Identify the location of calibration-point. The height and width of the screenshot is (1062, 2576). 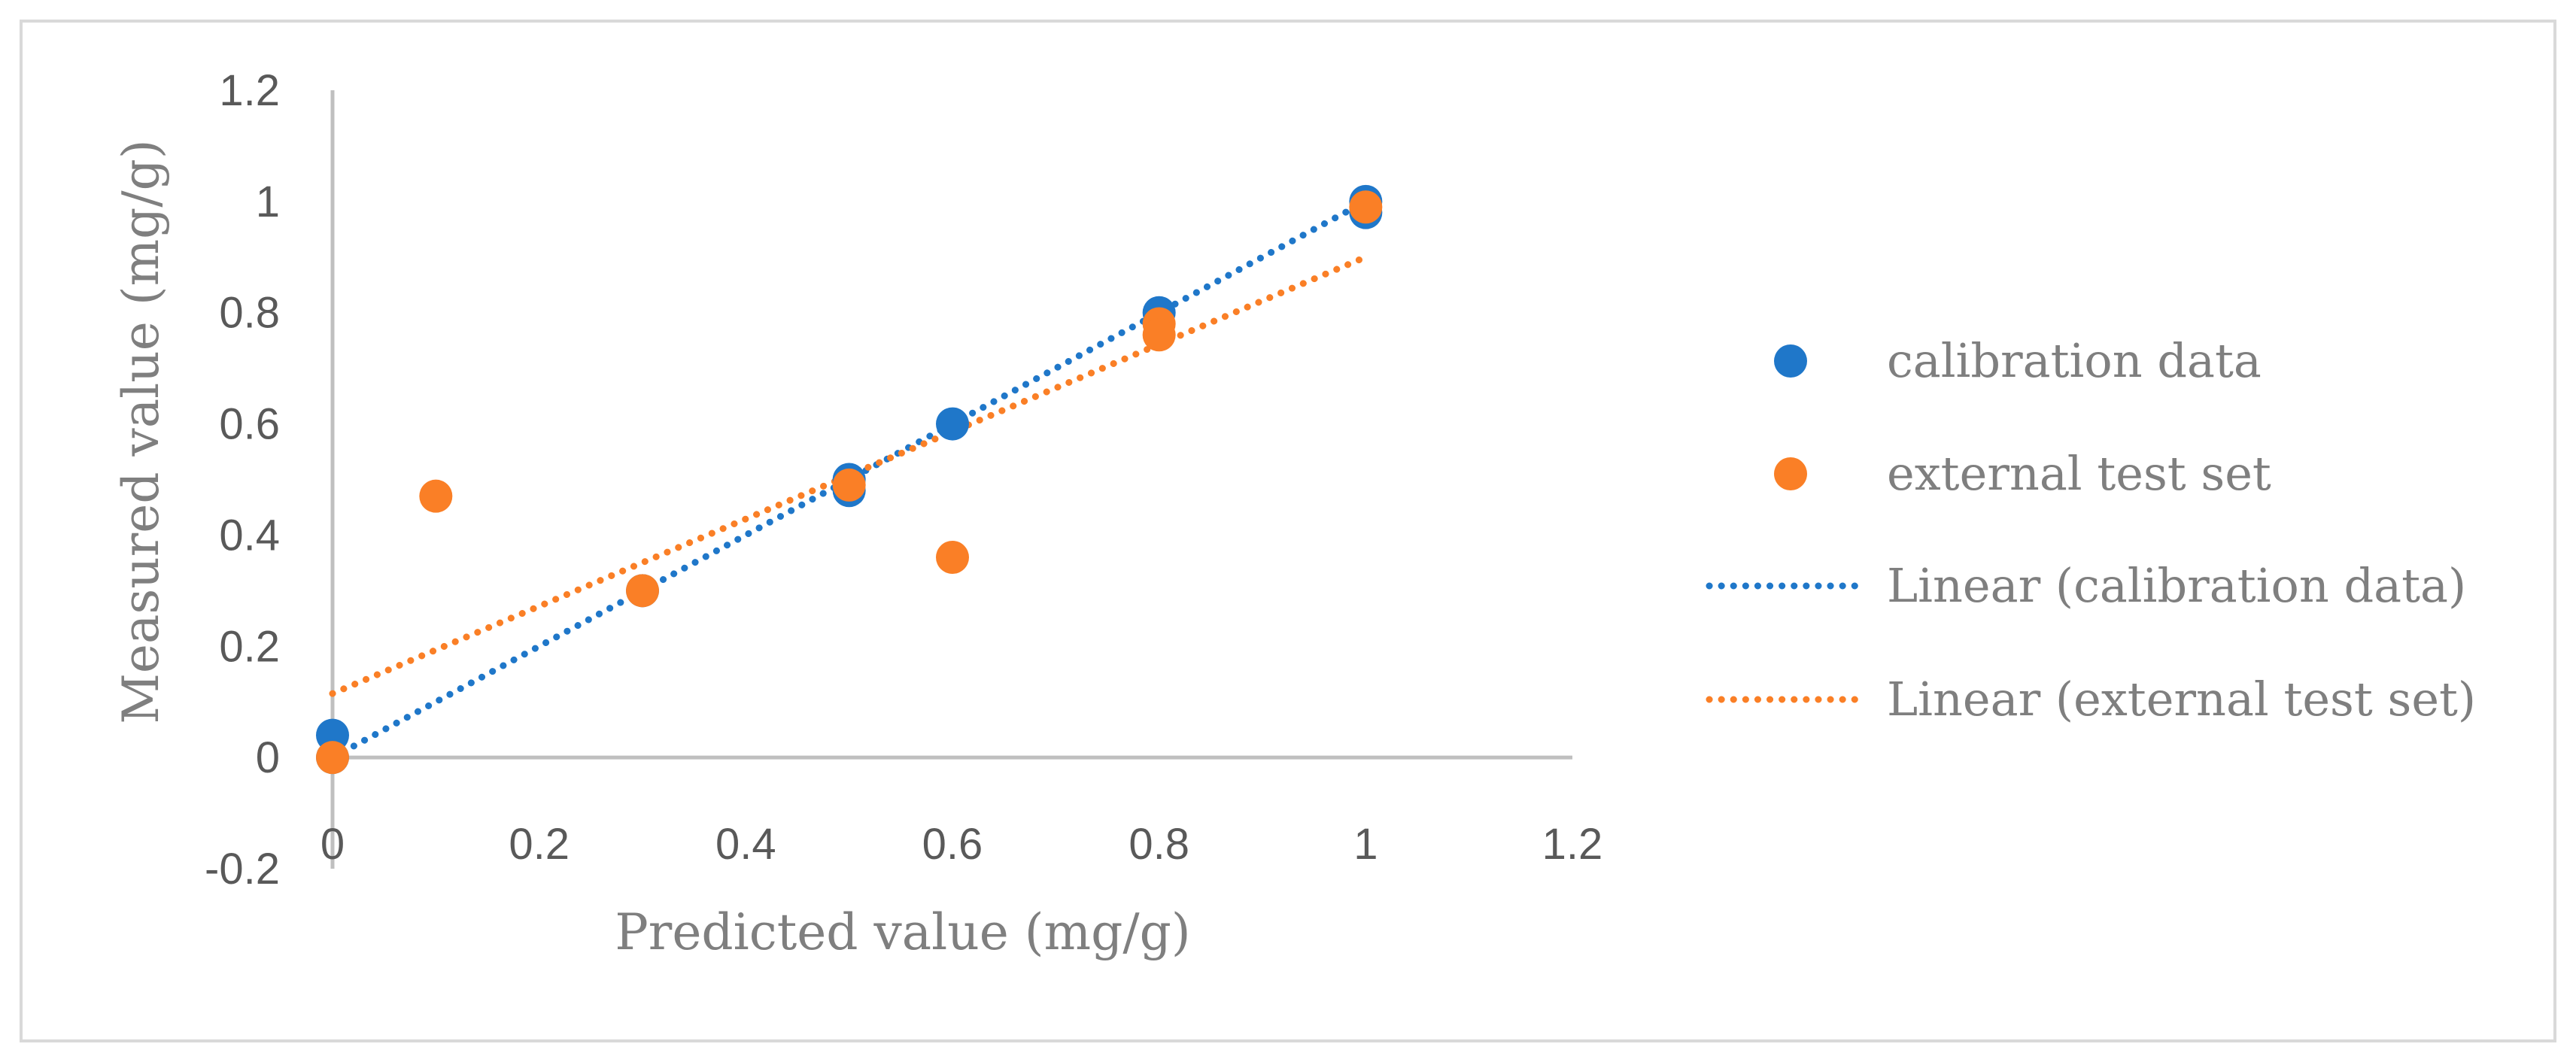
(953, 424).